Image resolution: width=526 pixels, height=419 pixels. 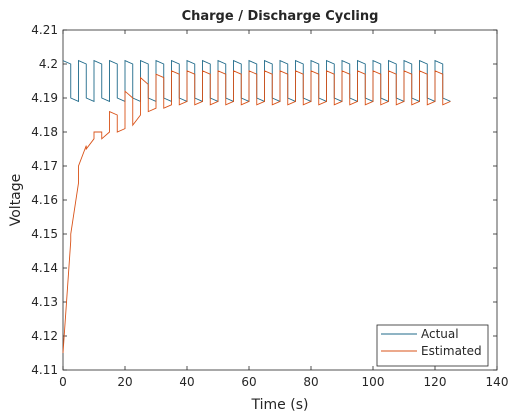 What do you see at coordinates (280, 405) in the screenshot?
I see `x-axis-label: Time (s)` at bounding box center [280, 405].